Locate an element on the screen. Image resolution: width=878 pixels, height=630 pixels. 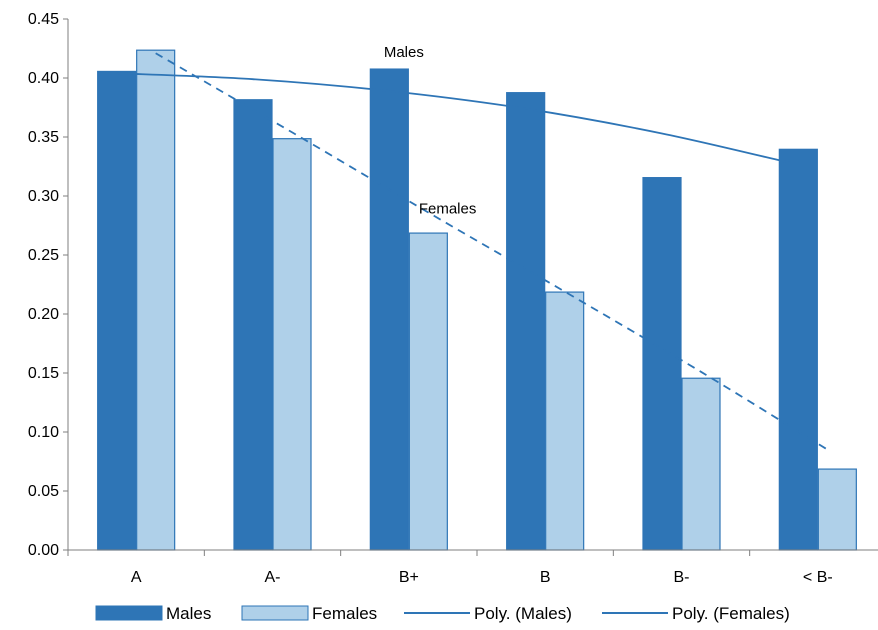
annotation-label: Males is located at coordinates (404, 52).